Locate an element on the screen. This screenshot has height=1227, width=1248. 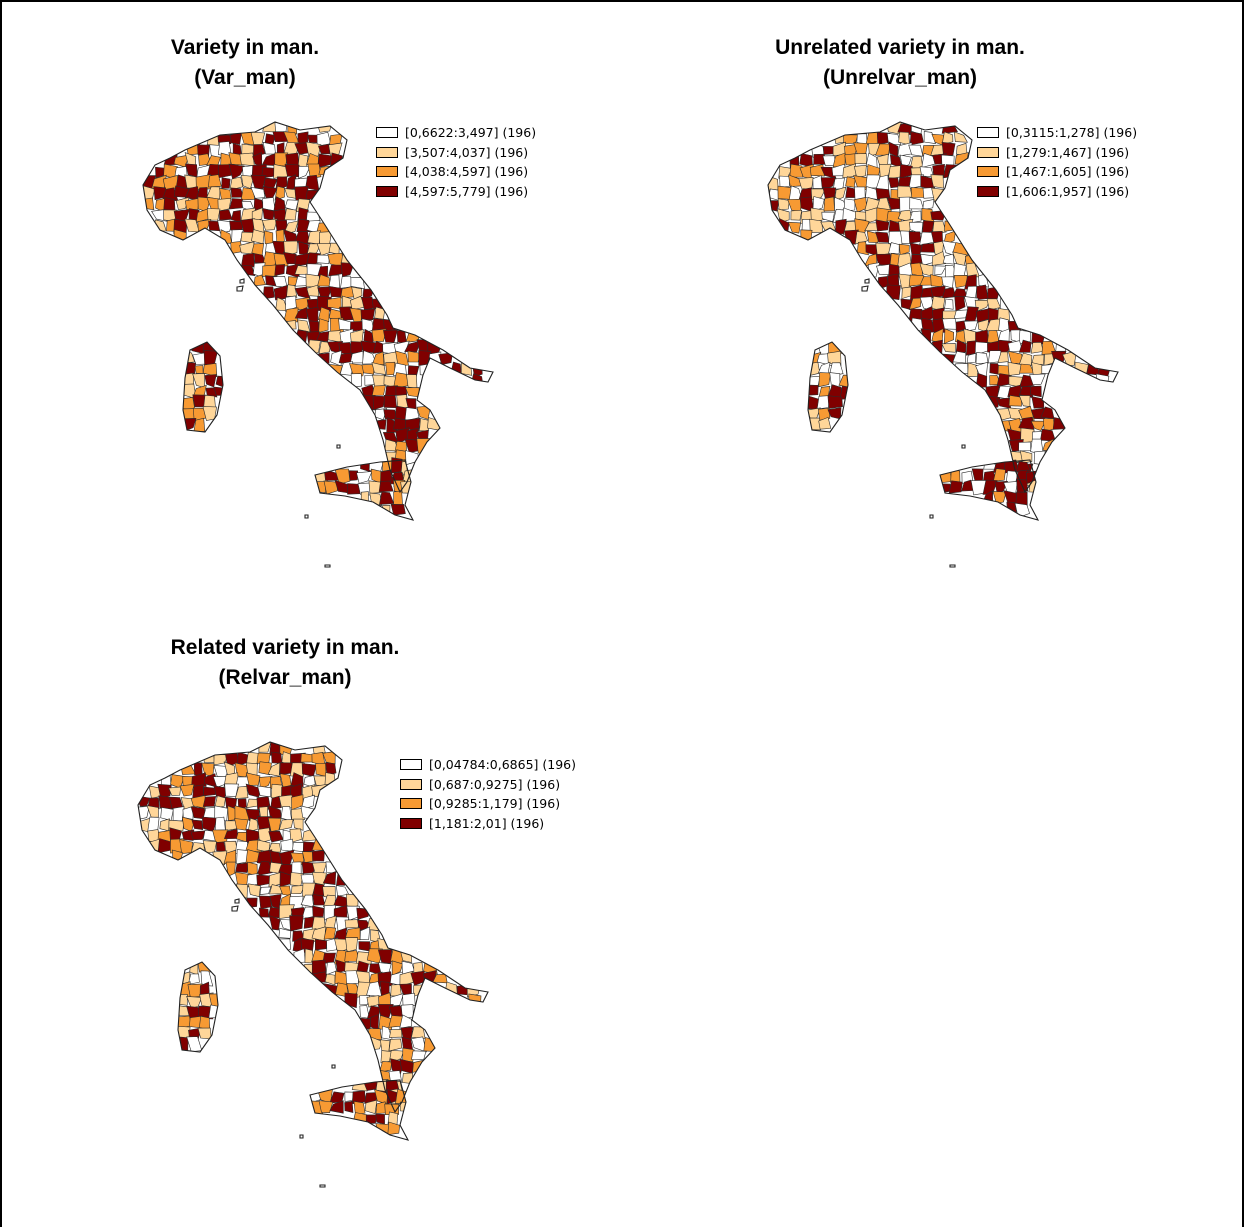
legend-item: [1,279:1,467] (196) is located at coordinates (1057, 153).